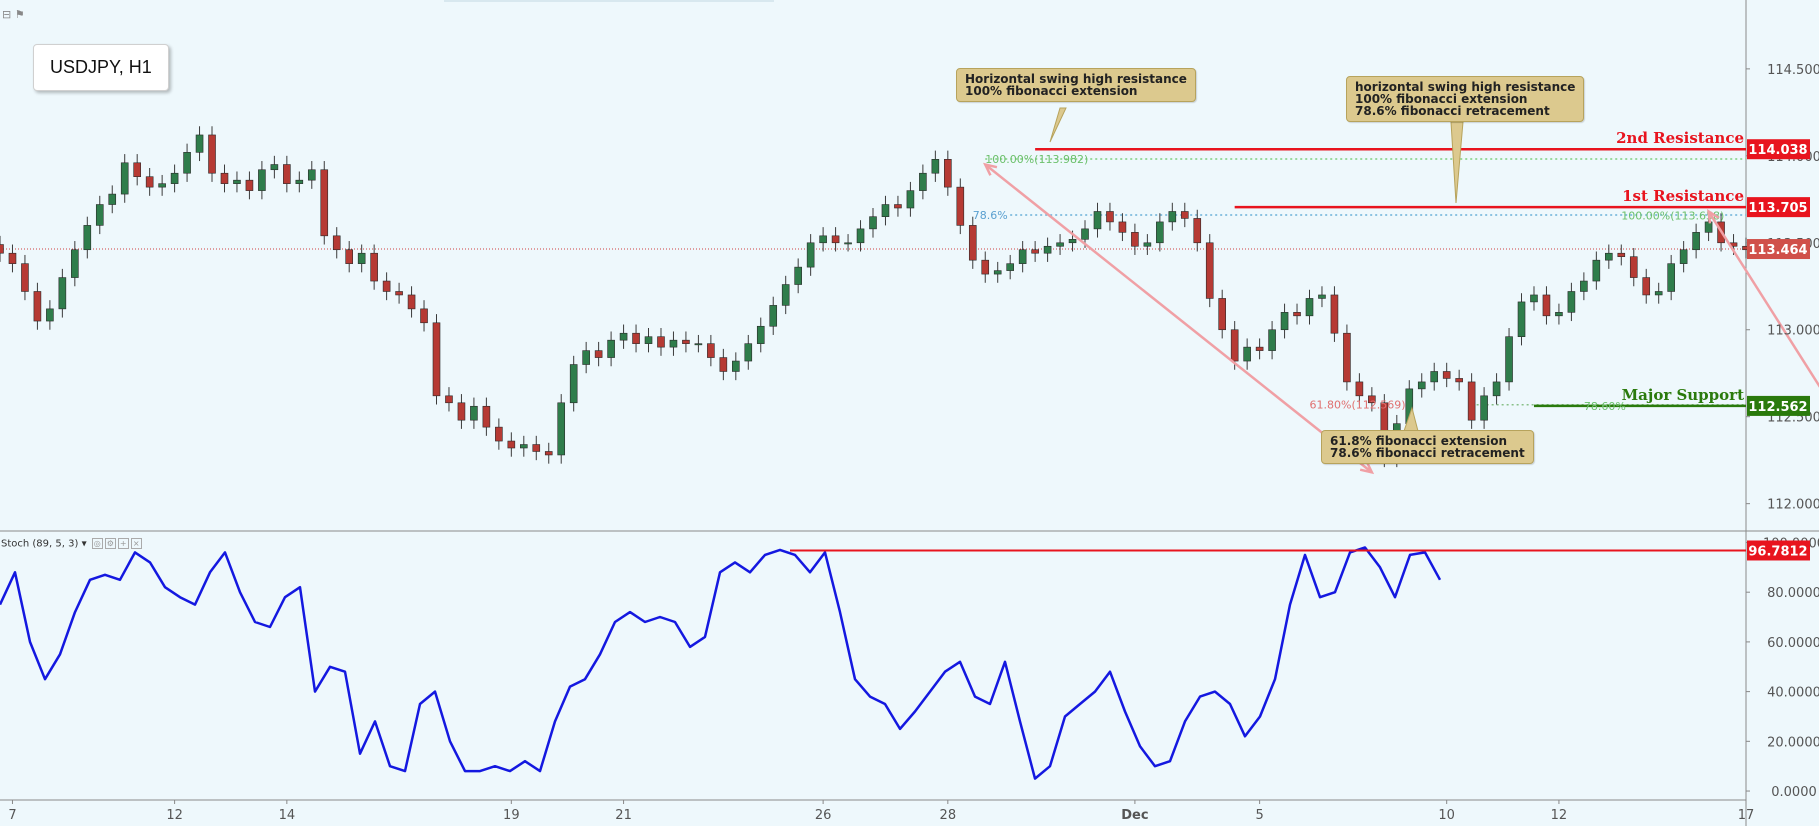 The image size is (1819, 826). I want to click on minimize-icon: ⊟, so click(7, 14).